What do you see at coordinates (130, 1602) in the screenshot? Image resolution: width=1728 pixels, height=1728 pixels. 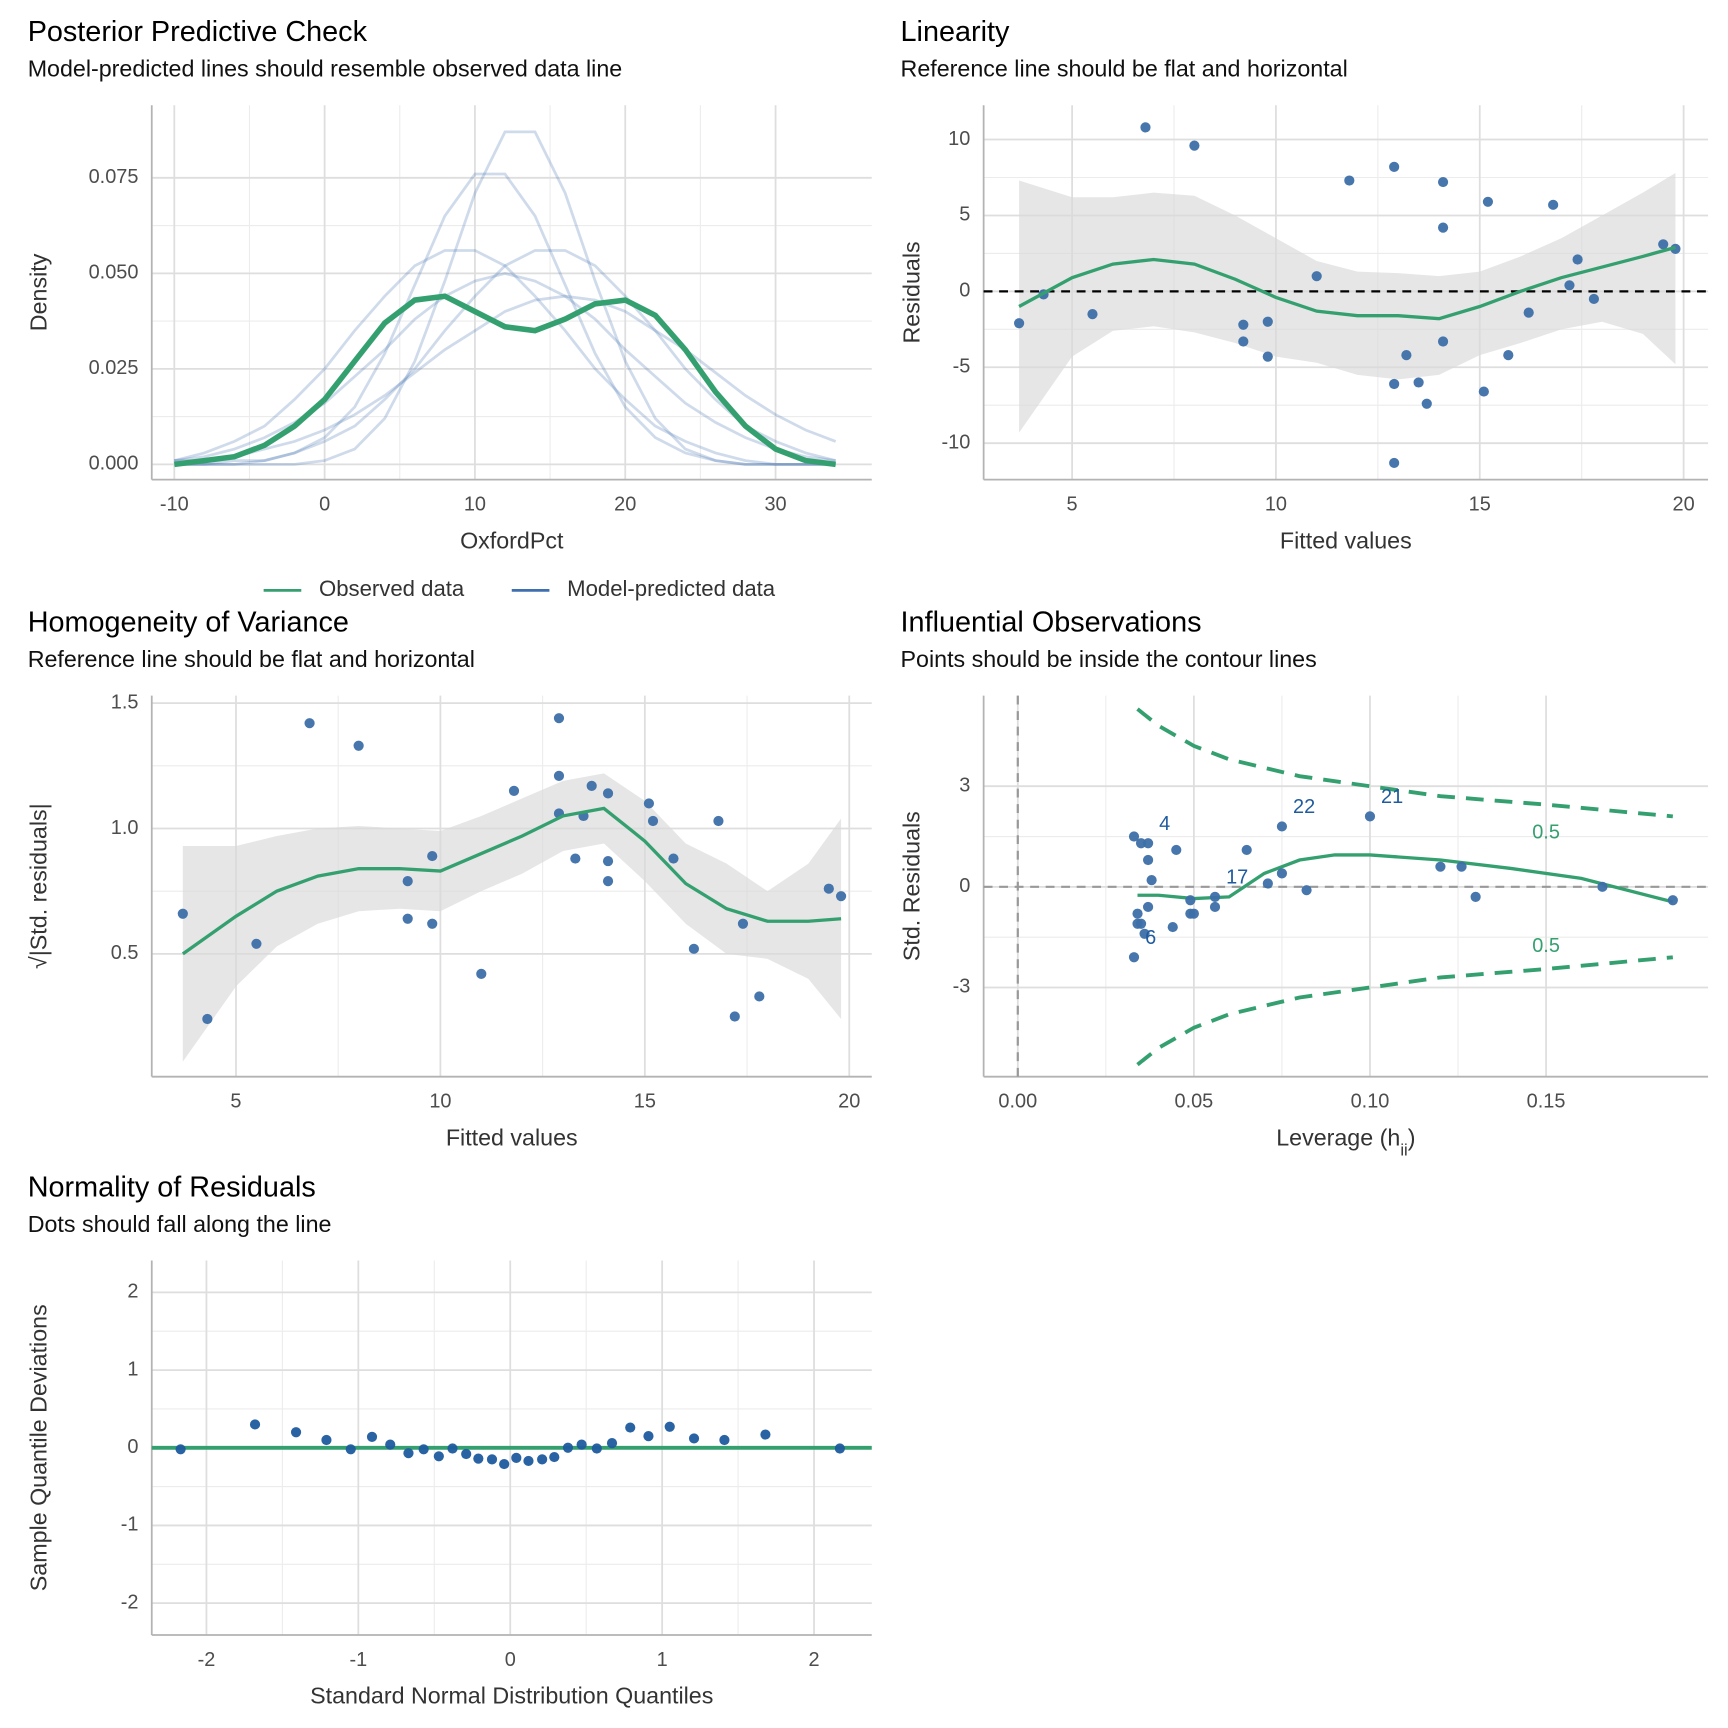 I see `y-tick-label: -2` at bounding box center [130, 1602].